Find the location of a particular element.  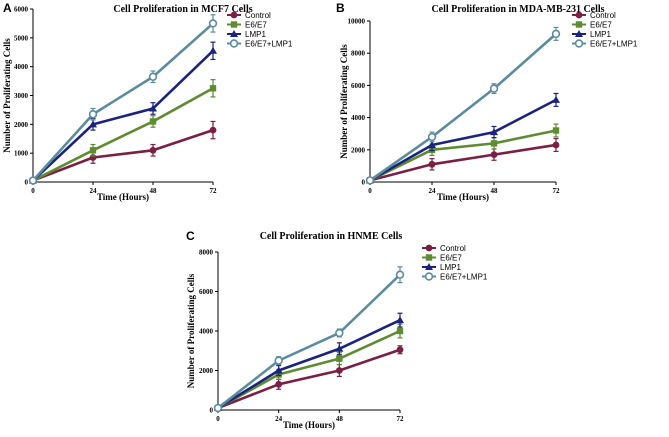

chart-title: Cell Proliferation in MCF7 Cells is located at coordinates (182, 9).